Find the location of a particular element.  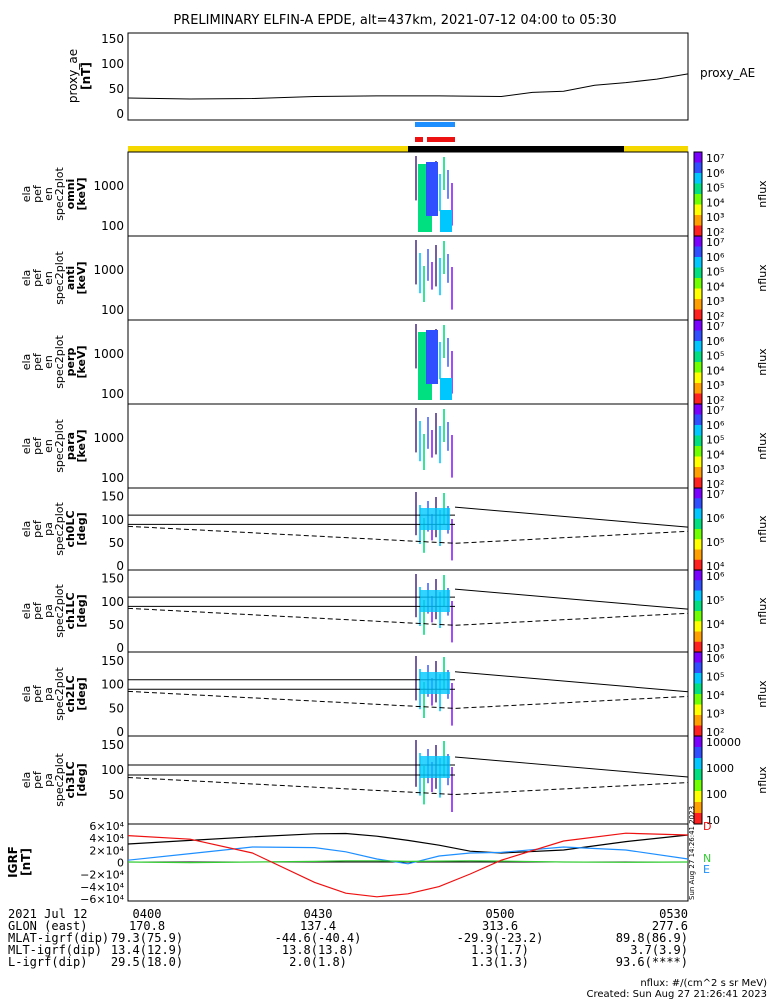

footer-row-label: MLAT-igrf(dip) is located at coordinates (58, 938).